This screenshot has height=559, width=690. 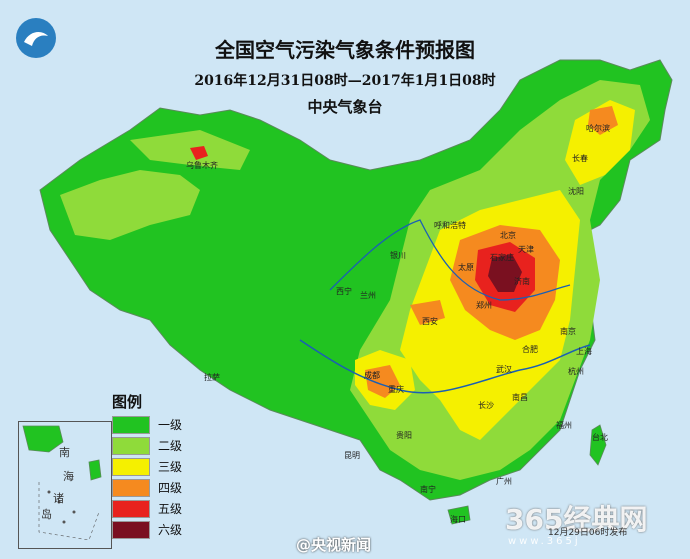 I want to click on legend-item: 四级, so click(x=167, y=487).